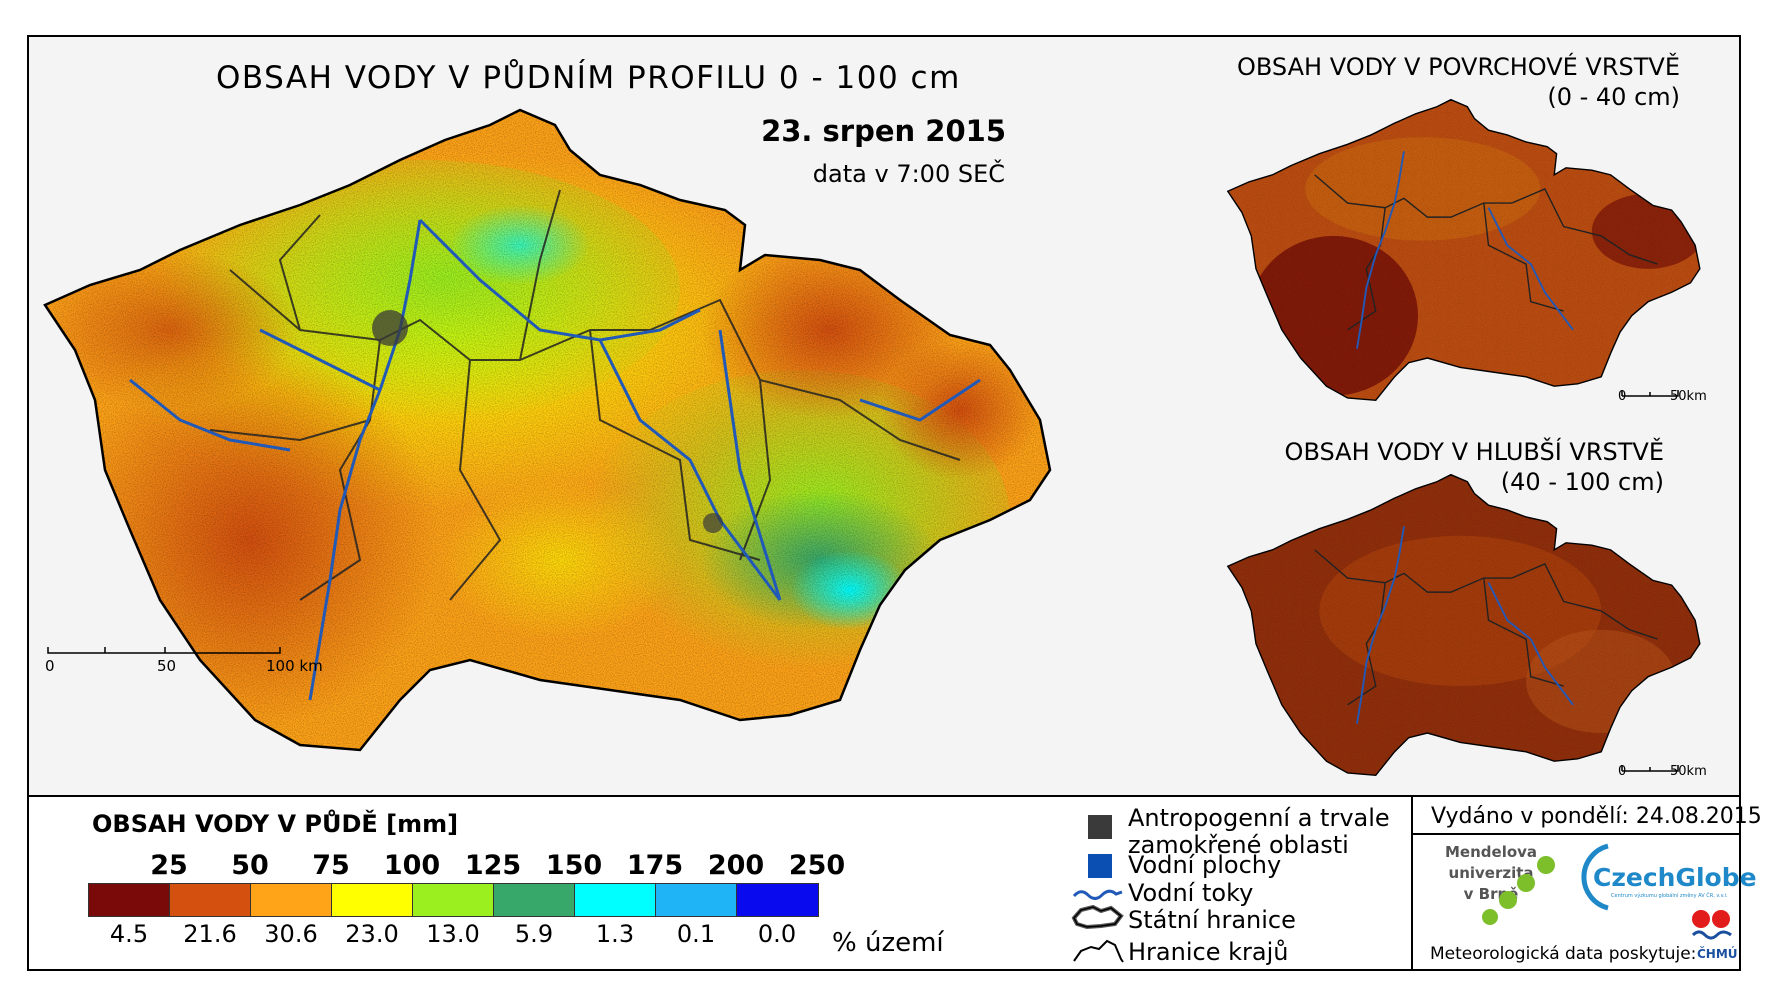  Describe the element at coordinates (1613, 97) in the screenshot. I see `inset-surface-title-line2: (0 - 40 cm)` at that location.